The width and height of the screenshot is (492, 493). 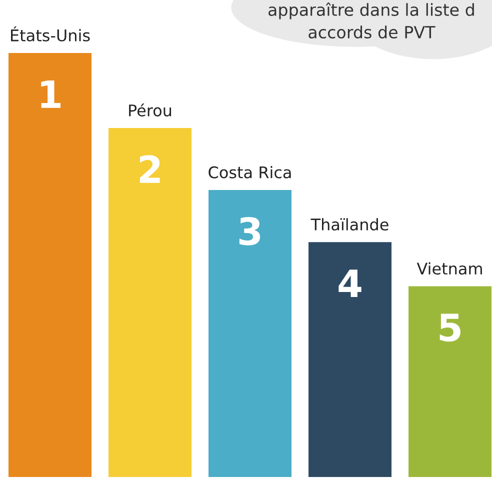 What do you see at coordinates (50, 94) in the screenshot?
I see `annotation: 1` at bounding box center [50, 94].